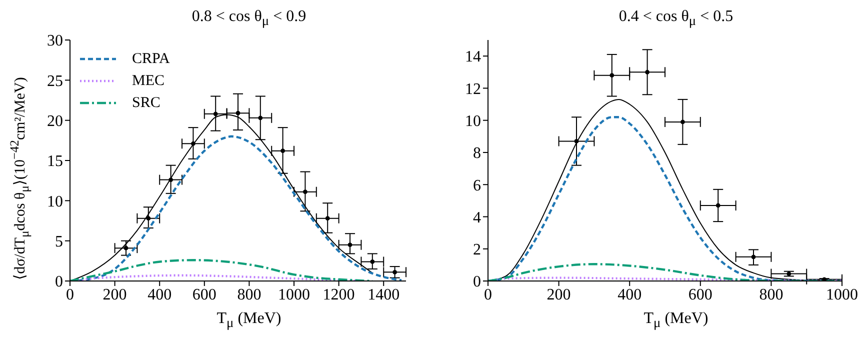 The width and height of the screenshot is (868, 342). Describe the element at coordinates (676, 18) in the screenshot. I see `chart-title: 0.4 < cos θ$_{μ}$ < 0.5` at that location.